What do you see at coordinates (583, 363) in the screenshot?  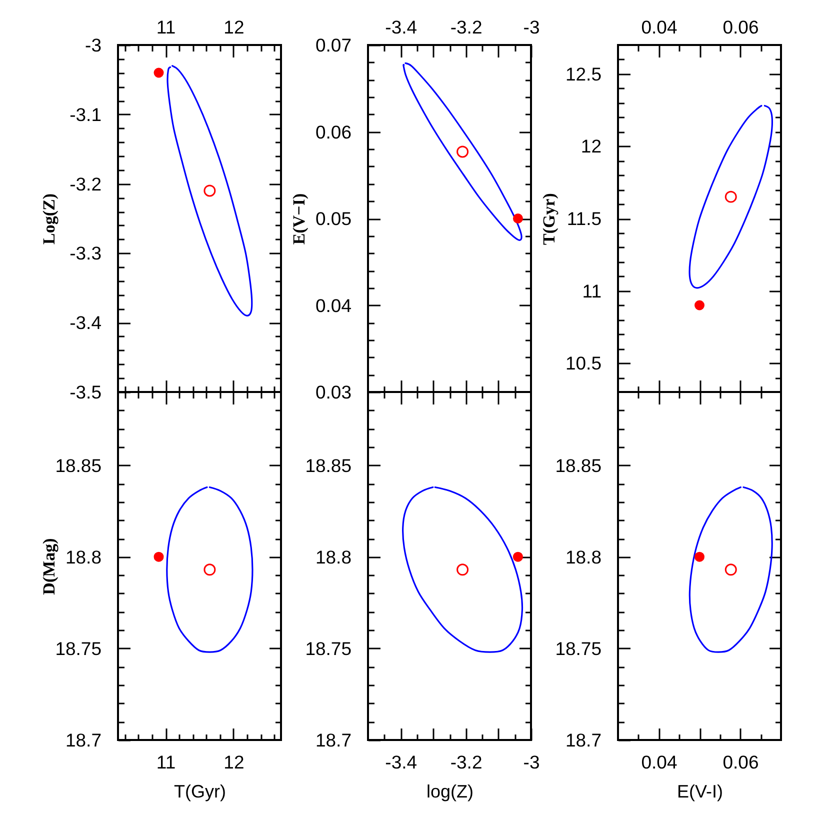 I see `y-tick-label: 10.5` at bounding box center [583, 363].